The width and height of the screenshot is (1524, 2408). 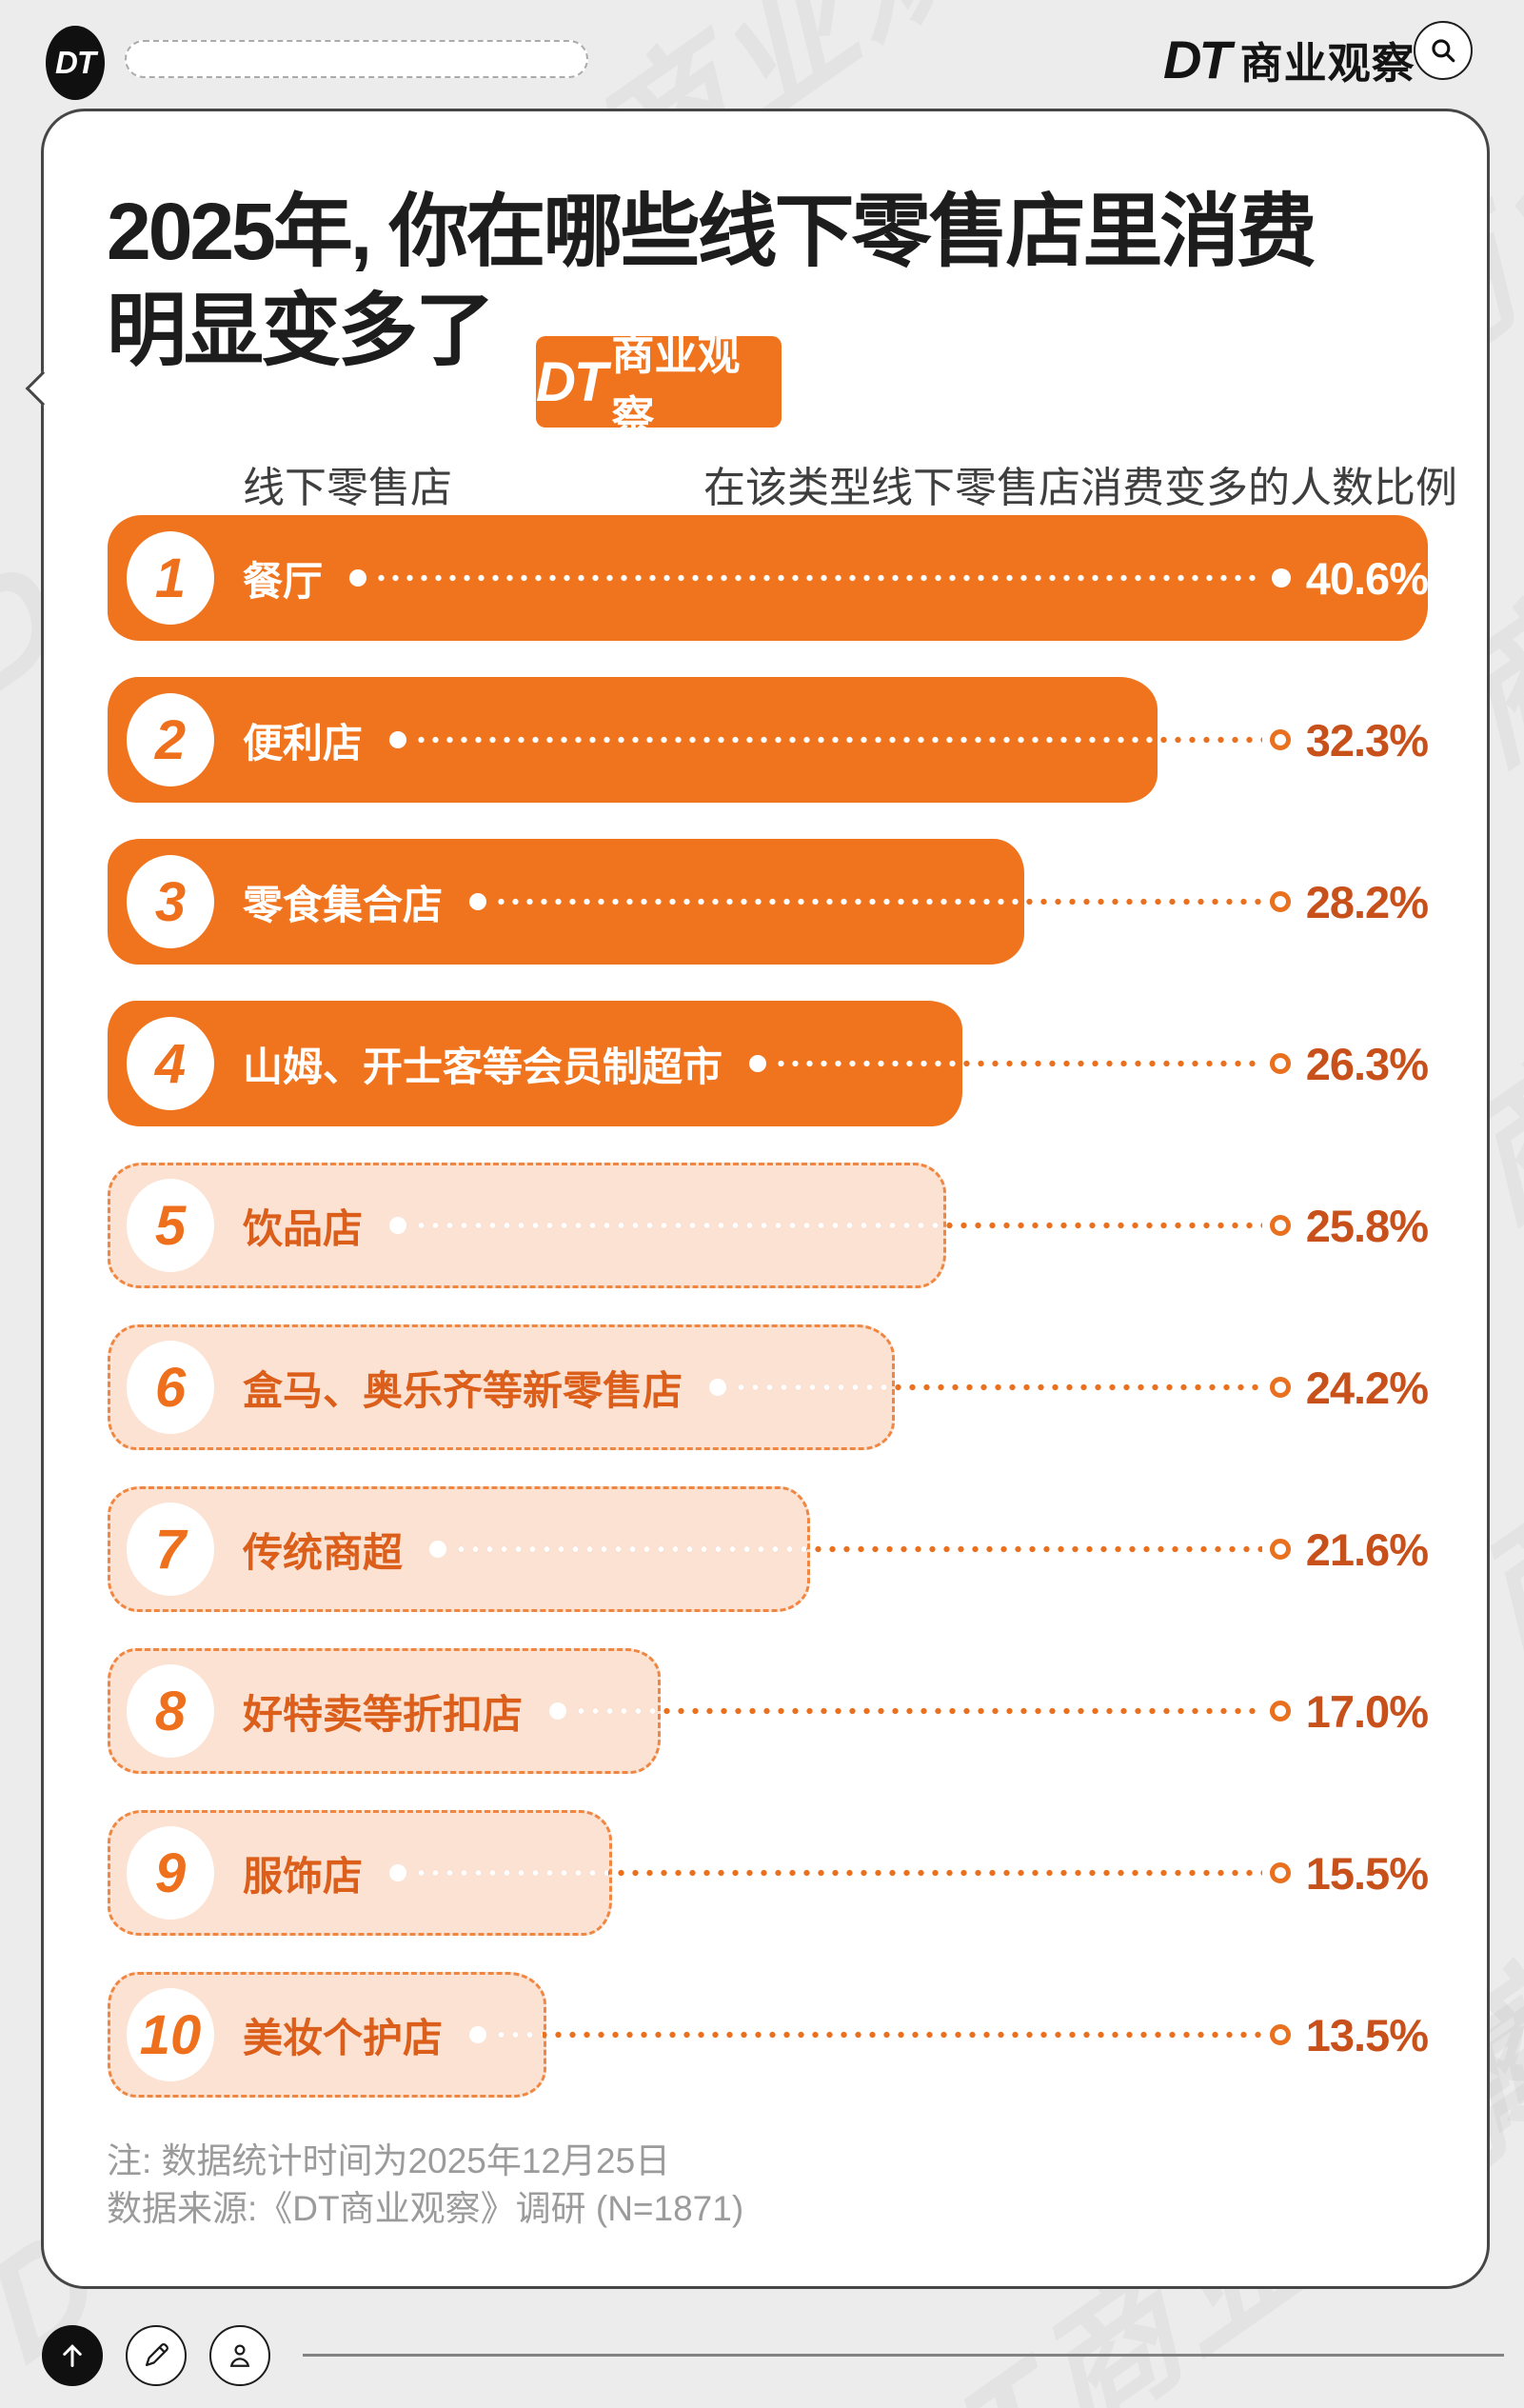 What do you see at coordinates (303, 1228) in the screenshot?
I see `store-label: 饮品店` at bounding box center [303, 1228].